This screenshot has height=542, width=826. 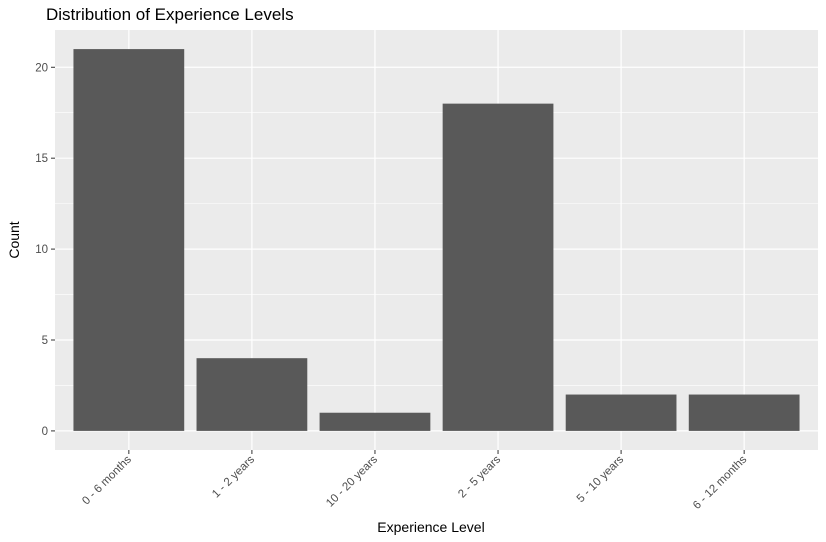 I want to click on x-tick-label: 6 - 12 months, so click(x=720, y=482).